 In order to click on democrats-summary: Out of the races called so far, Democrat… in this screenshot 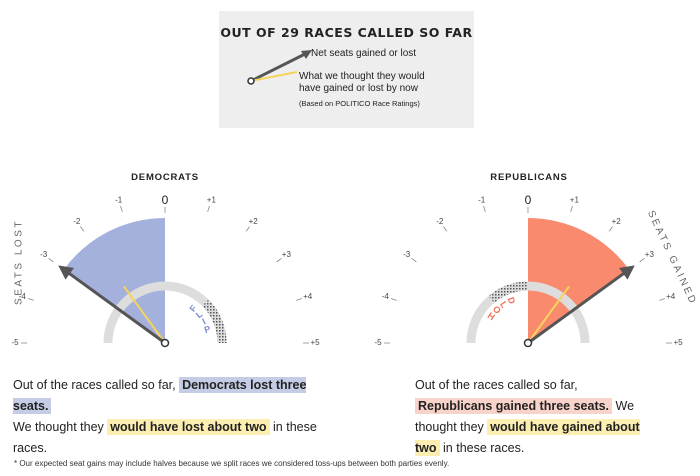, I will do `click(178, 417)`.